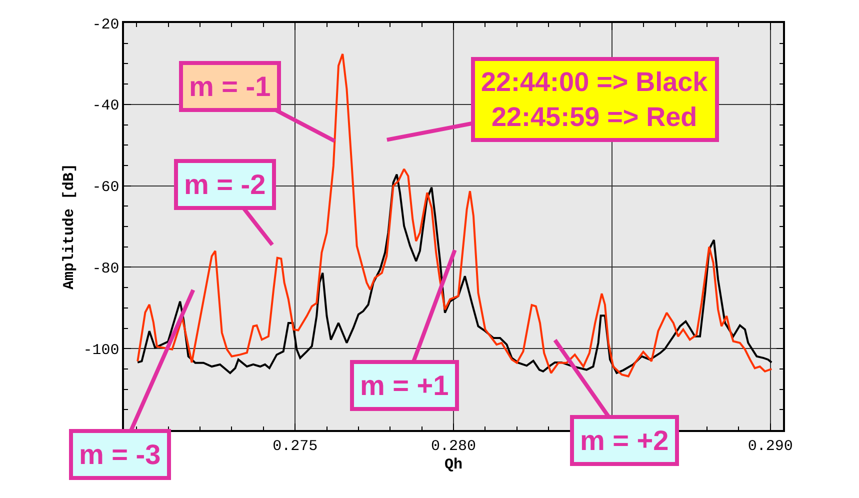 This screenshot has height=498, width=859. Describe the element at coordinates (230, 86) in the screenshot. I see `annotation: m = -1` at that location.